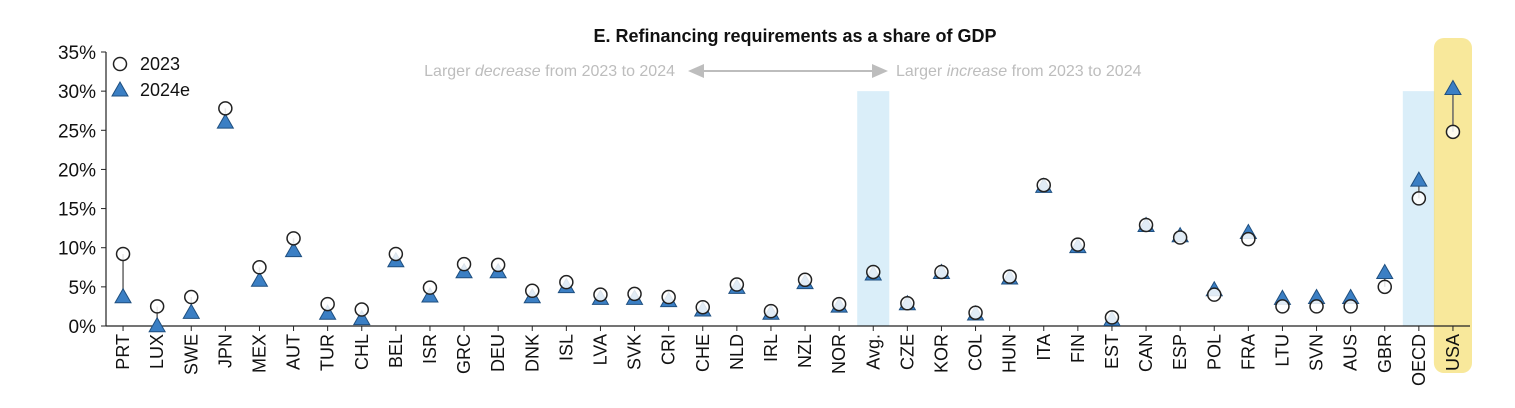  What do you see at coordinates (77, 210) in the screenshot?
I see `y-tick-label: 15%` at bounding box center [77, 210].